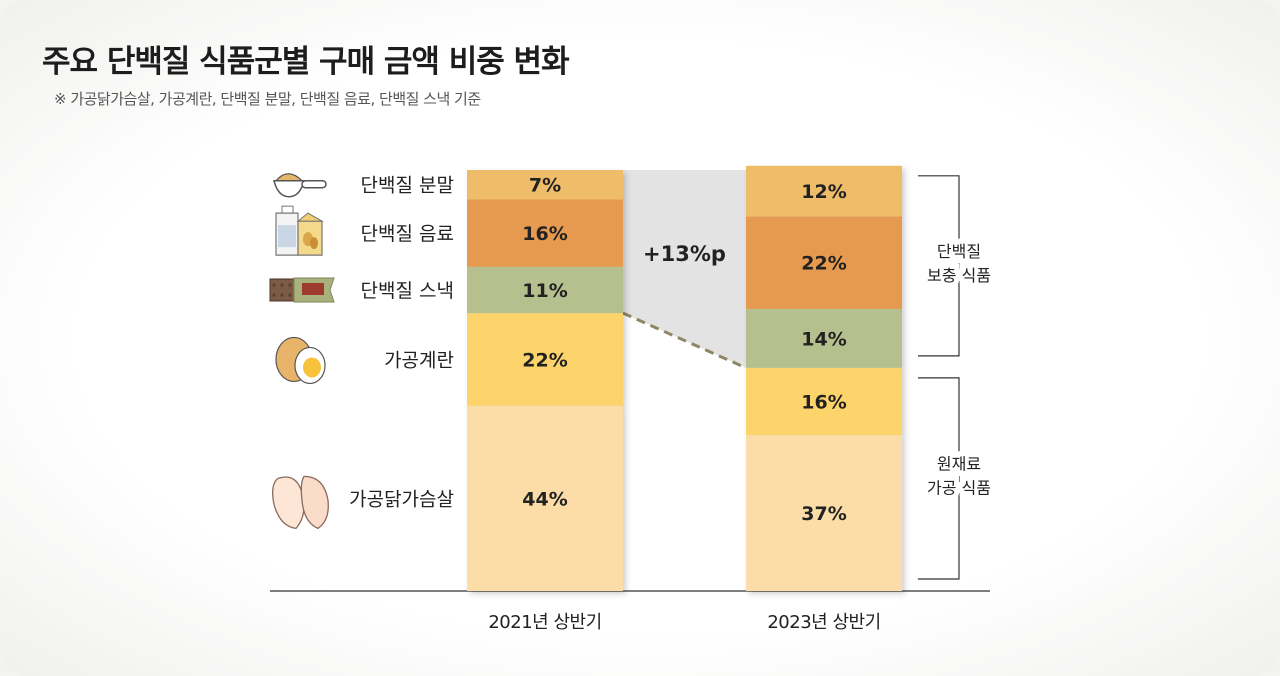  I want to click on data-label-단백질-스낵-1: 11%, so click(544, 291).